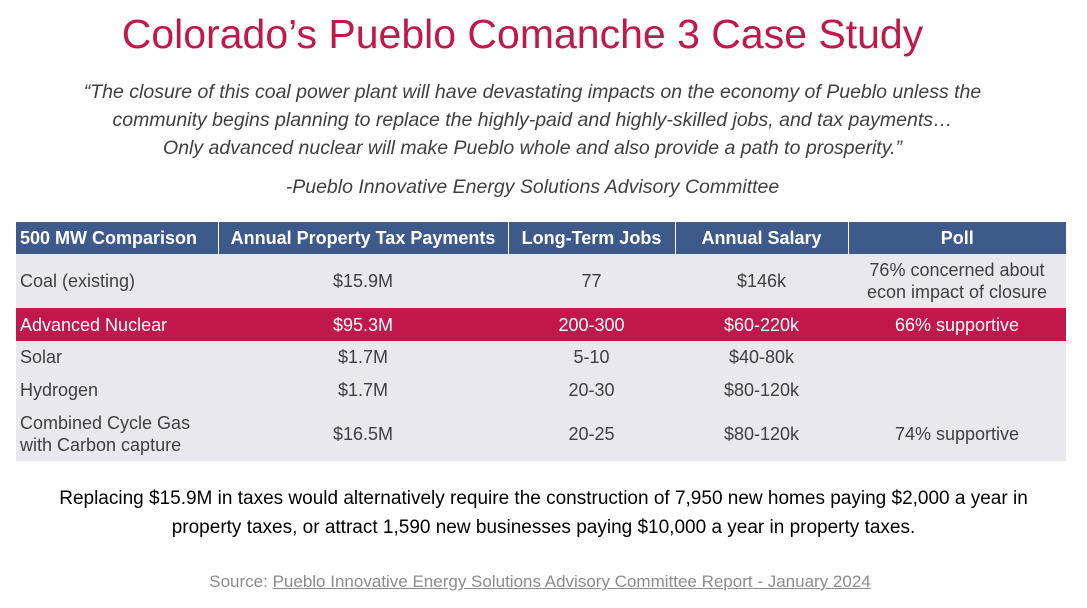 The image size is (1087, 608). What do you see at coordinates (957, 292) in the screenshot?
I see `cell-poll-line-2: econ impact of closure` at bounding box center [957, 292].